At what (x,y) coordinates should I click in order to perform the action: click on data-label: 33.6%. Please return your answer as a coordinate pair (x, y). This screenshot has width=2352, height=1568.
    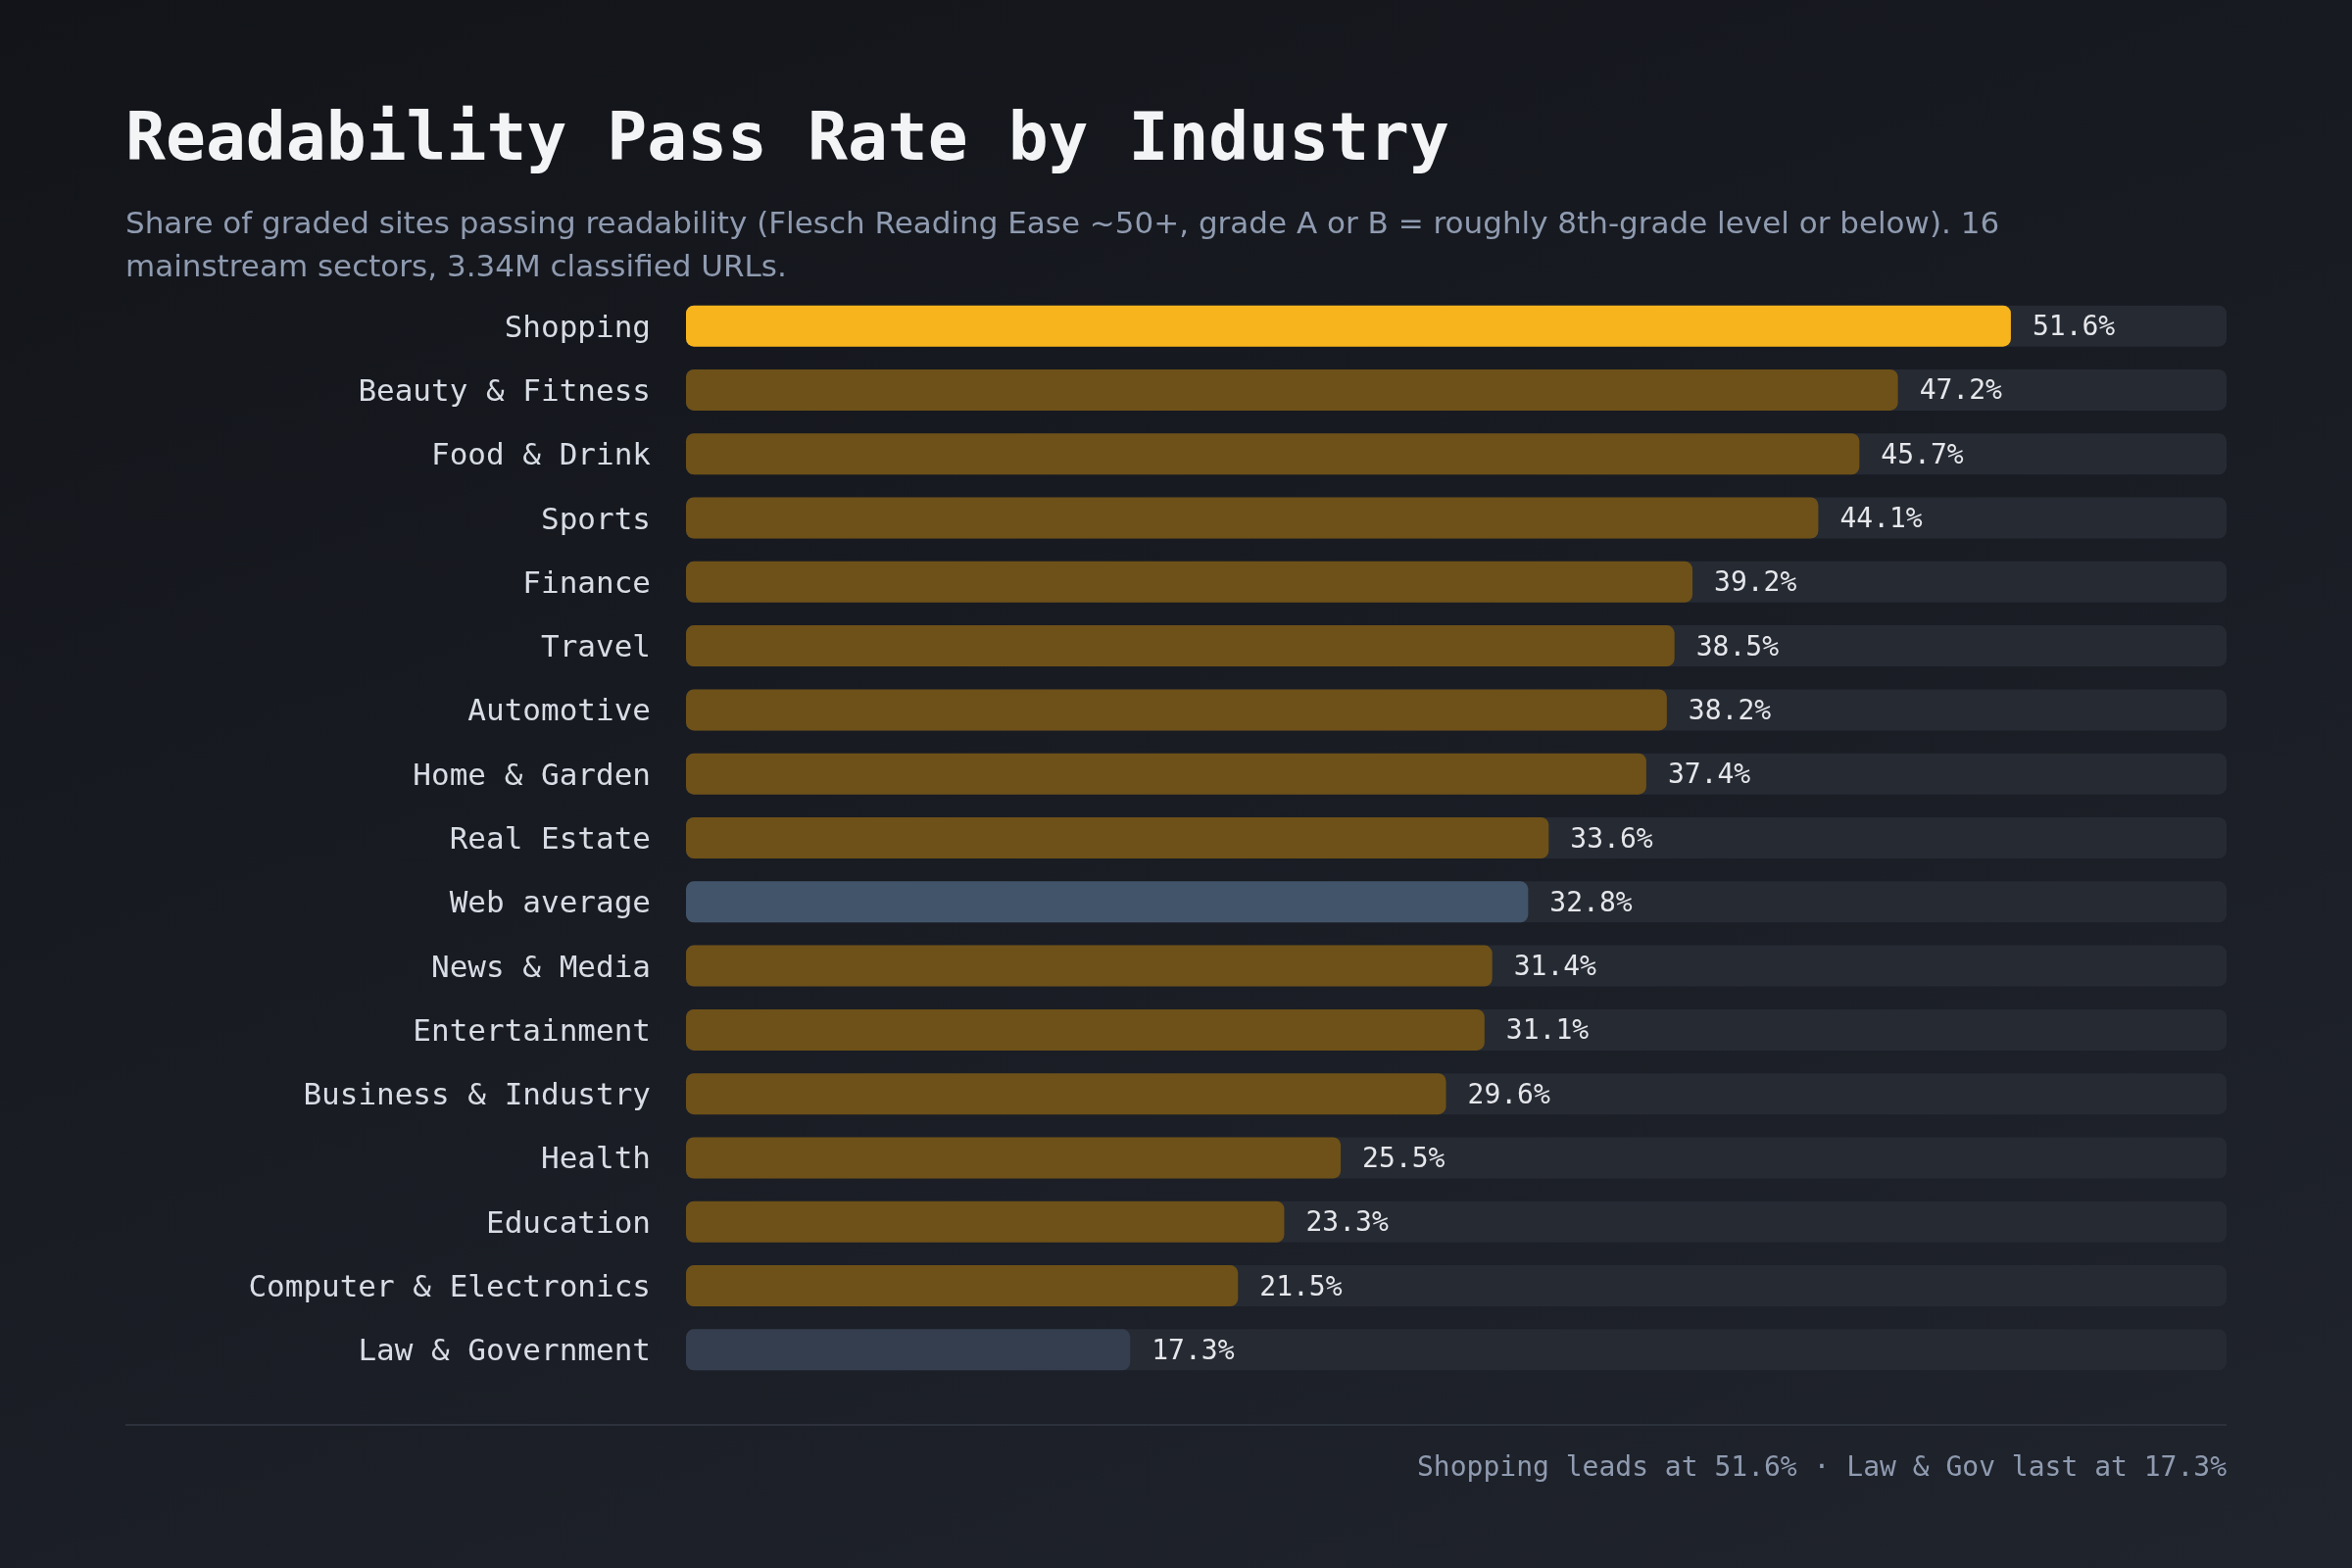
    Looking at the image, I should click on (1611, 838).